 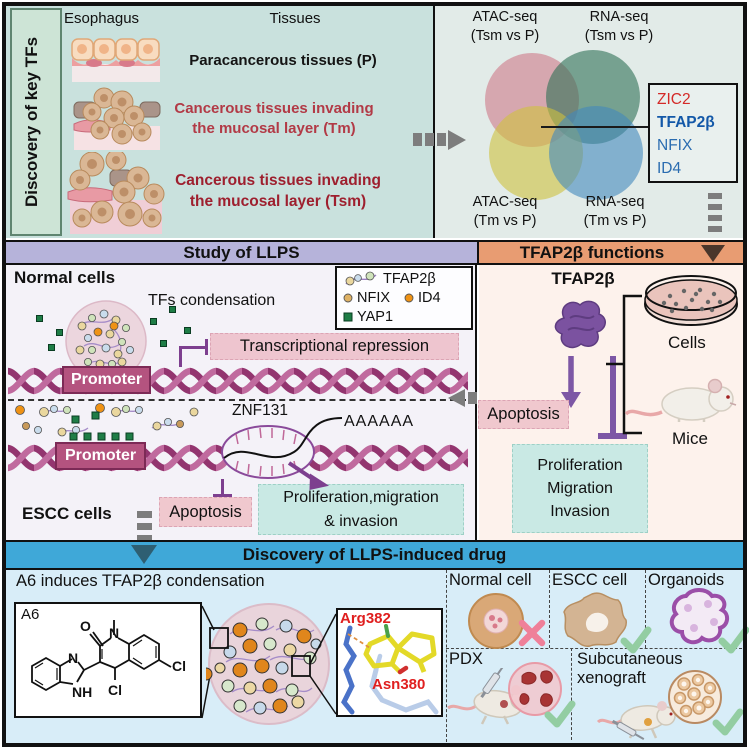 What do you see at coordinates (295, 18) in the screenshot?
I see `tissues-label: Tissues` at bounding box center [295, 18].